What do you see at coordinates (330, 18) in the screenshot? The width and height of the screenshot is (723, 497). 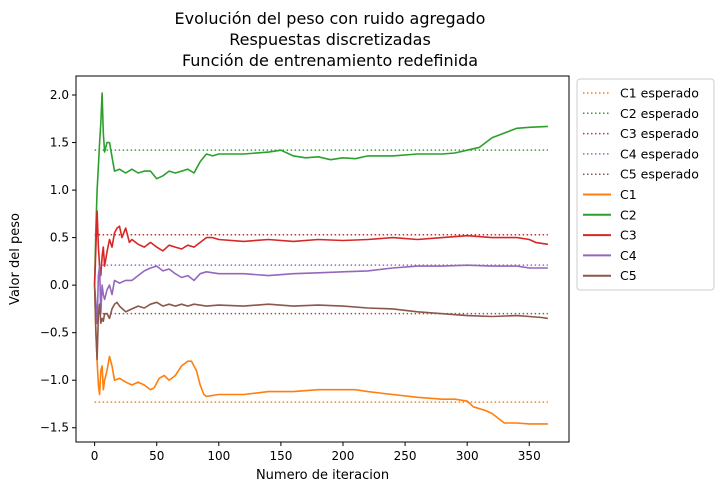 I see `chart-title-line: Evolución del peso con ruido agregado` at bounding box center [330, 18].